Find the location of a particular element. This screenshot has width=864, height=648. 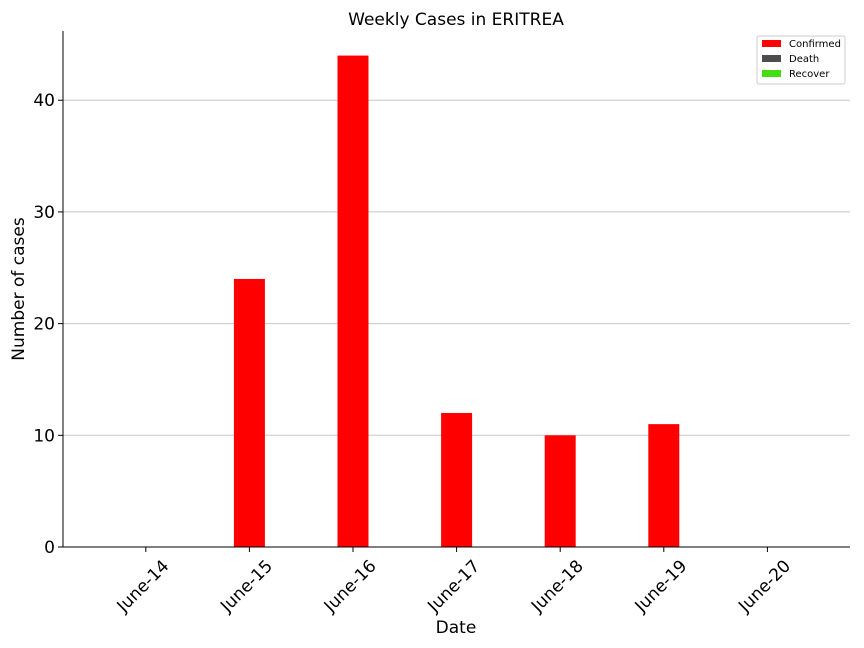

legend-label-confirmed: Confirmed is located at coordinates (815, 44).